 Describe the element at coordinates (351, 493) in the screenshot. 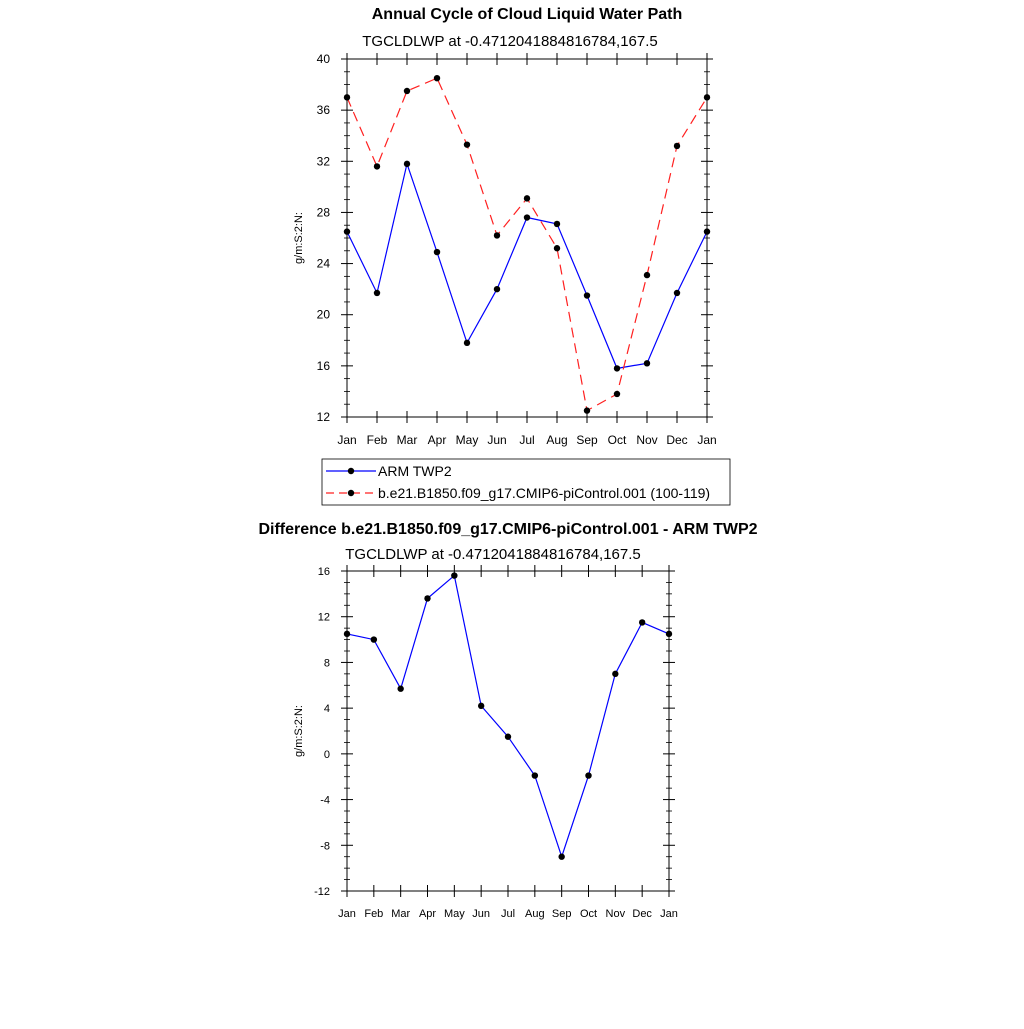

I see `legend-marker-model` at that location.